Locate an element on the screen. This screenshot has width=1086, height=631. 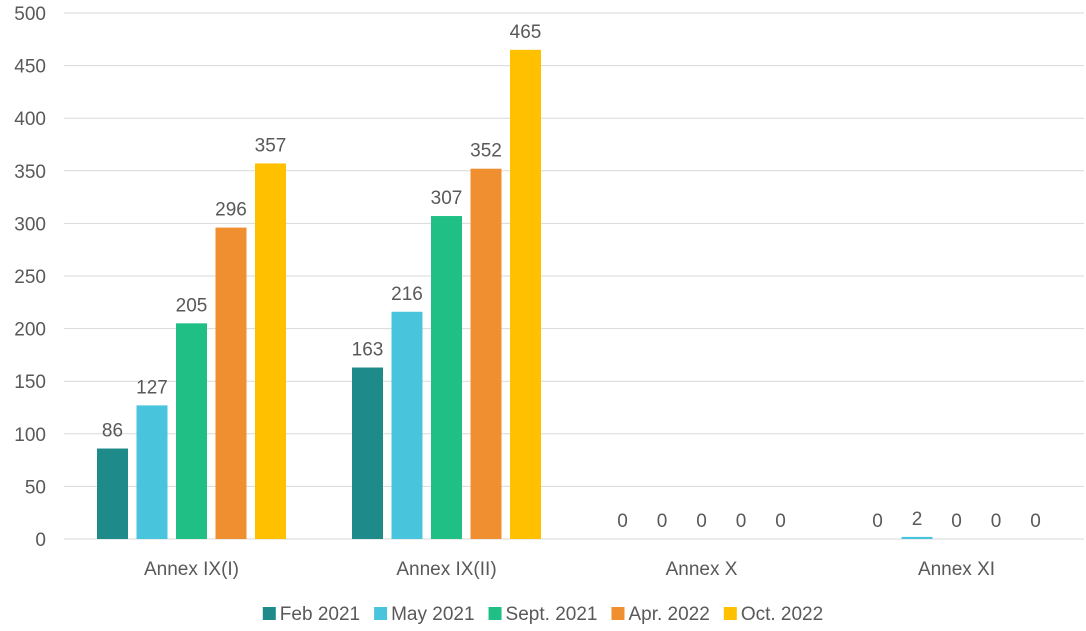
x-axis-categories: Annex IX(I) Annex IX(II) Annex X Annex XI is located at coordinates (569, 569).